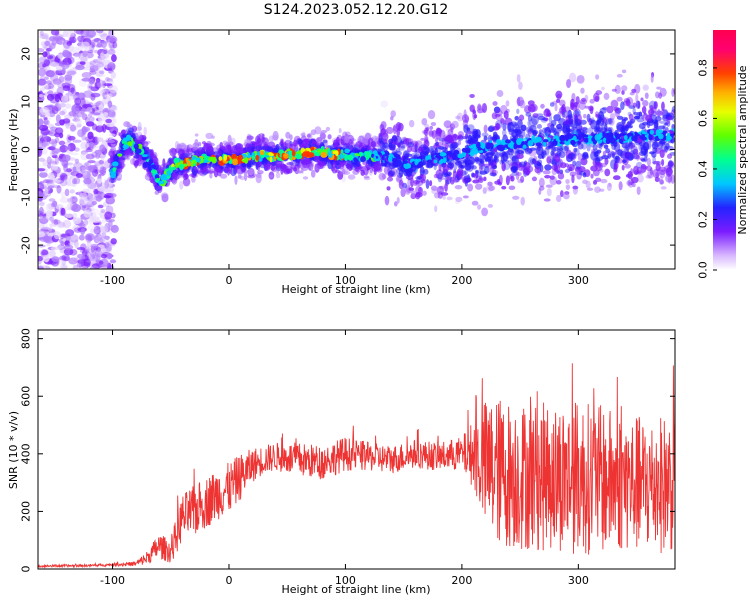  What do you see at coordinates (703, 169) in the screenshot?
I see `colorbar-tick-label: 0.4` at bounding box center [703, 169].